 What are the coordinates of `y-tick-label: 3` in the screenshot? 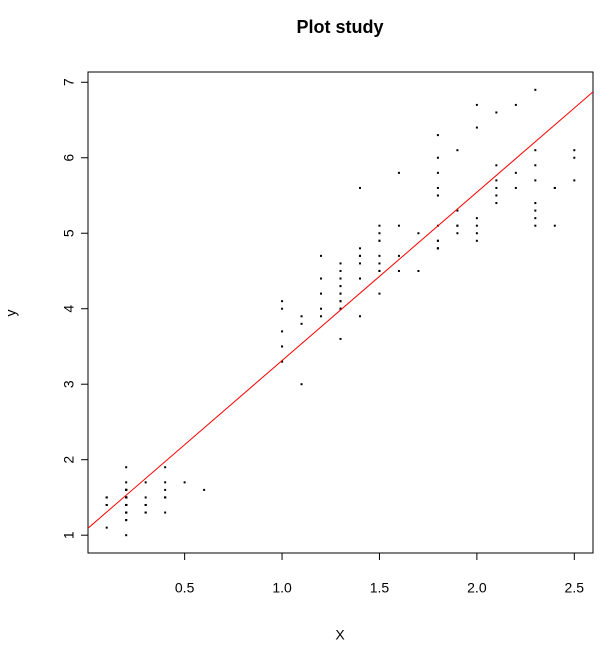 It's located at (69, 384).